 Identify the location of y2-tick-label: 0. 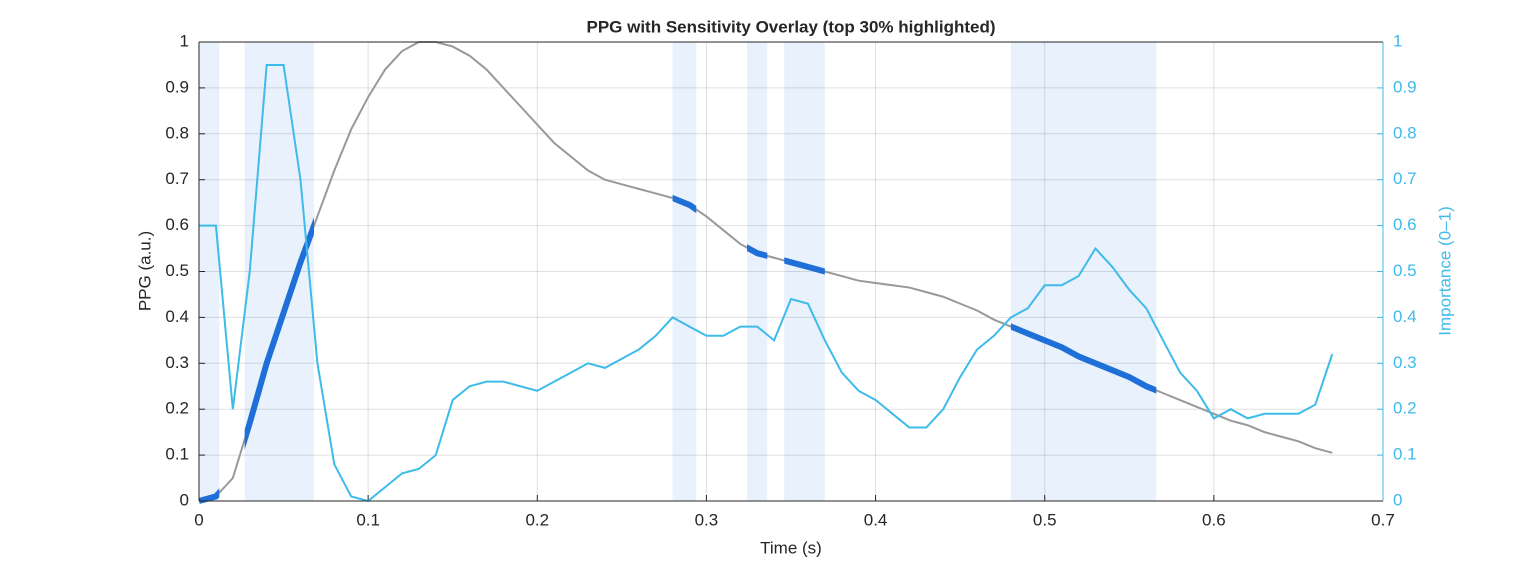
(1397, 499).